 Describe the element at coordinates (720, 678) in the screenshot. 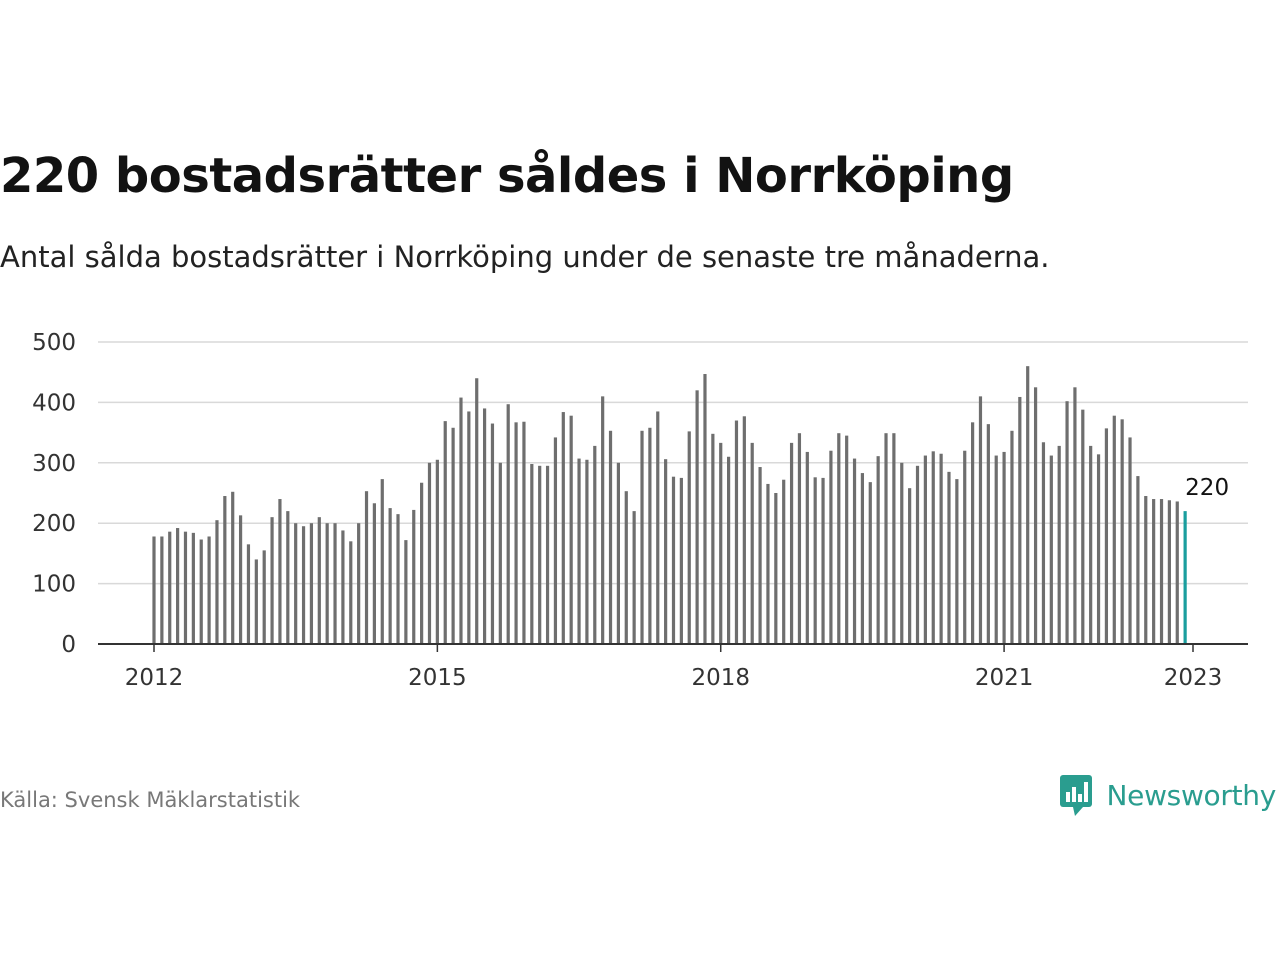

I see `x-tick-label: 2018` at that location.